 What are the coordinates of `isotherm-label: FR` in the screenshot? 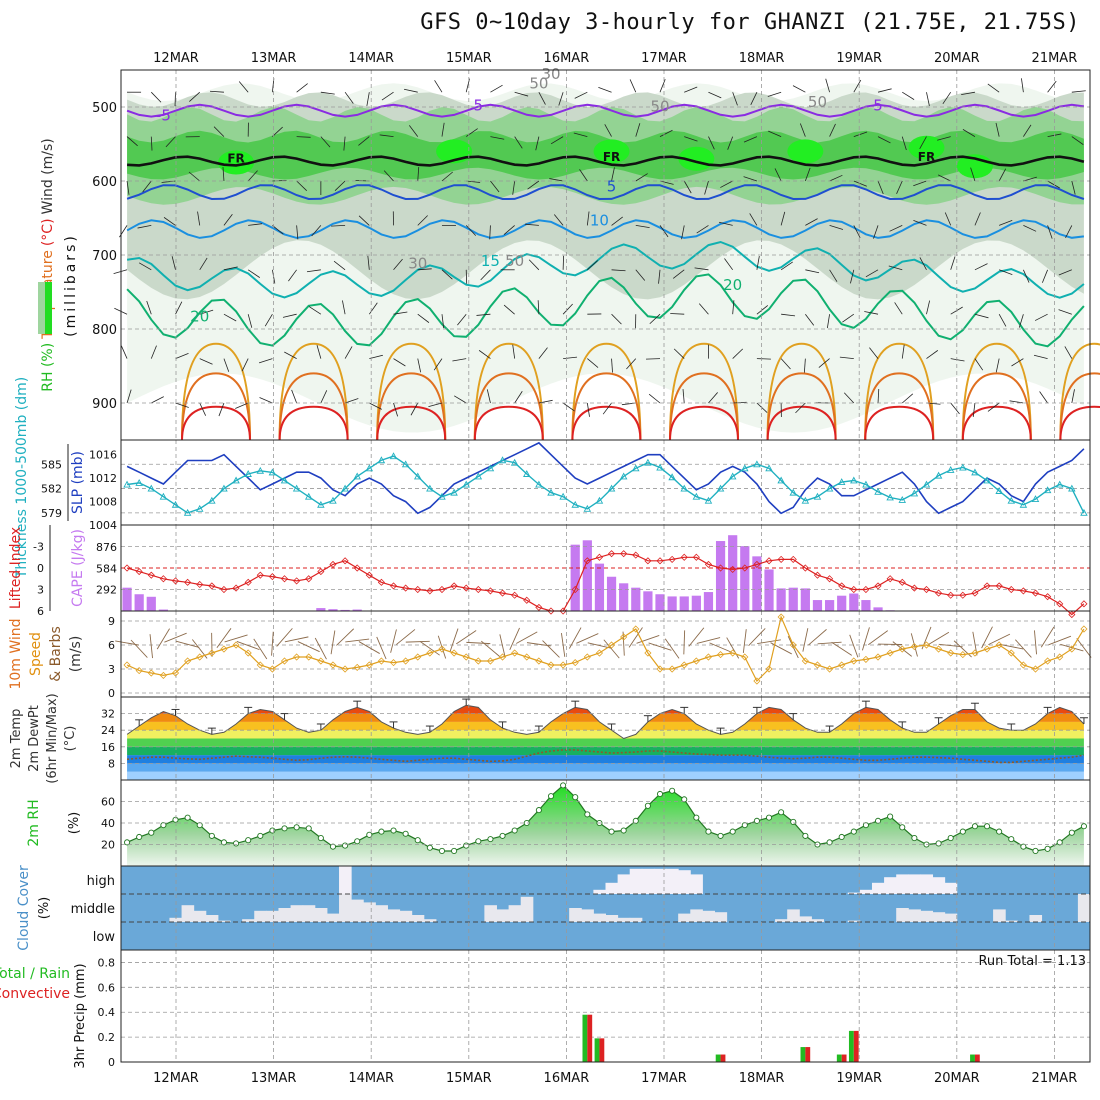 It's located at (926, 157).